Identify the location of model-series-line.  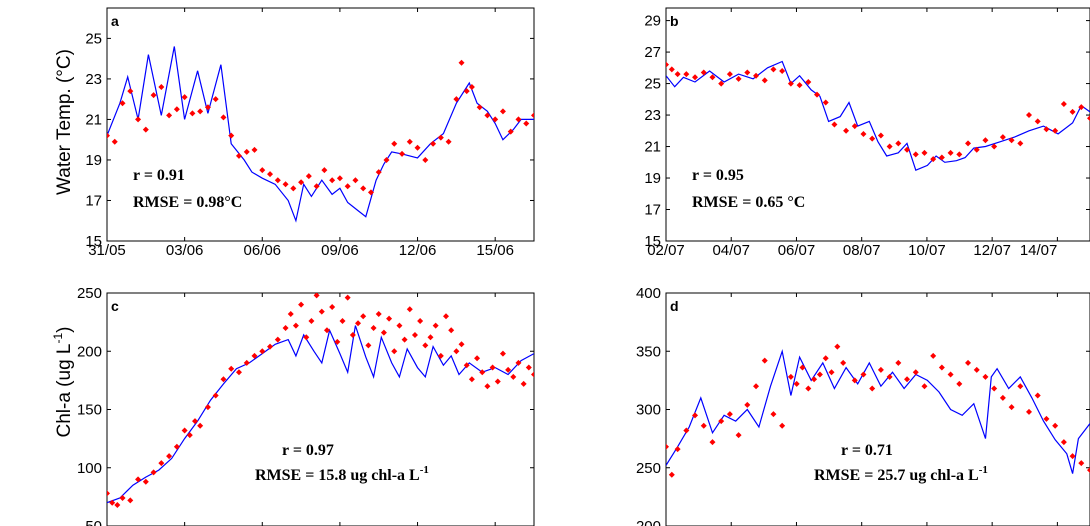
(878, 411).